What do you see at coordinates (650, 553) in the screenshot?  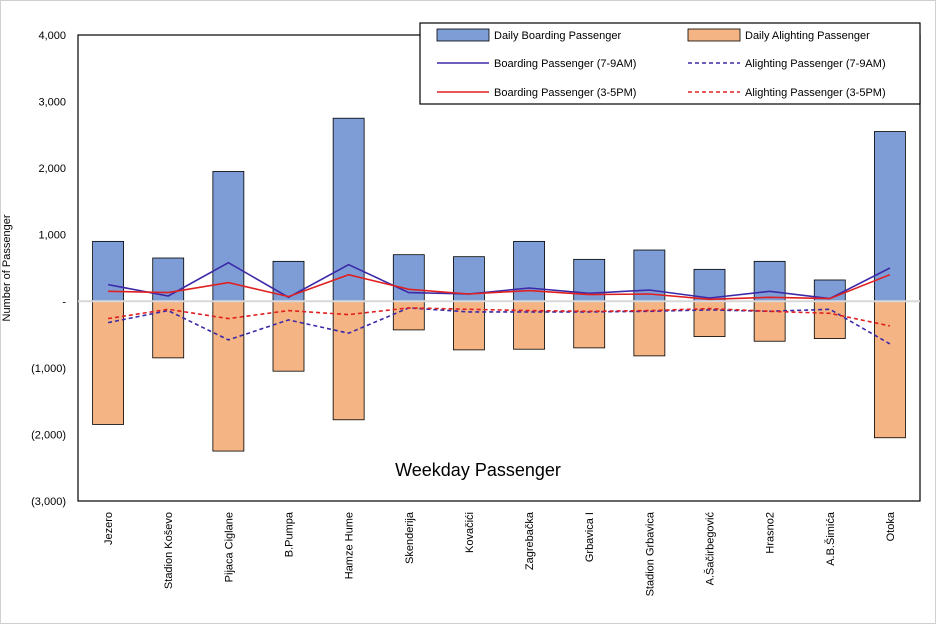 I see `x-tick-label: Stadion Grbavica` at bounding box center [650, 553].